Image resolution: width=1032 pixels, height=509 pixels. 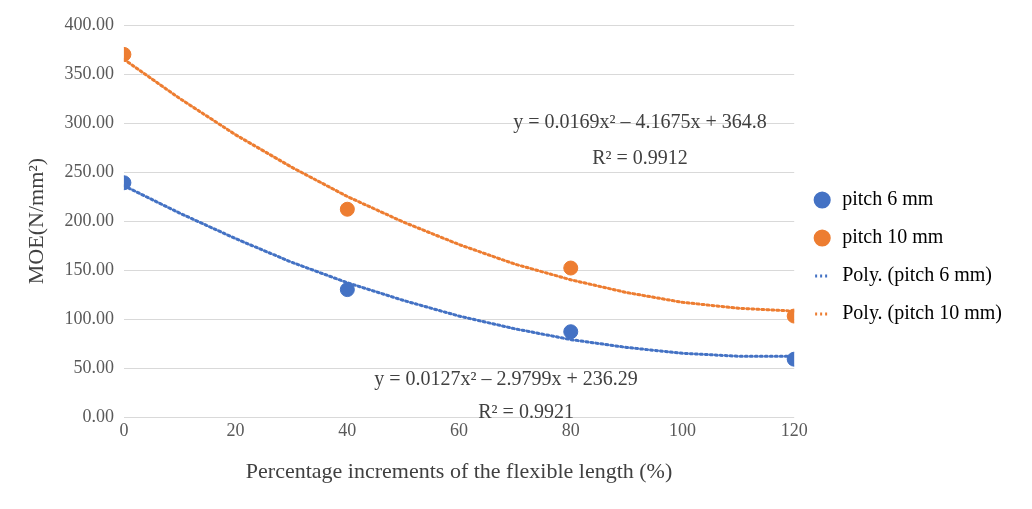 What do you see at coordinates (89, 23) in the screenshot?
I see `y-tick-label: 400.00` at bounding box center [89, 23].